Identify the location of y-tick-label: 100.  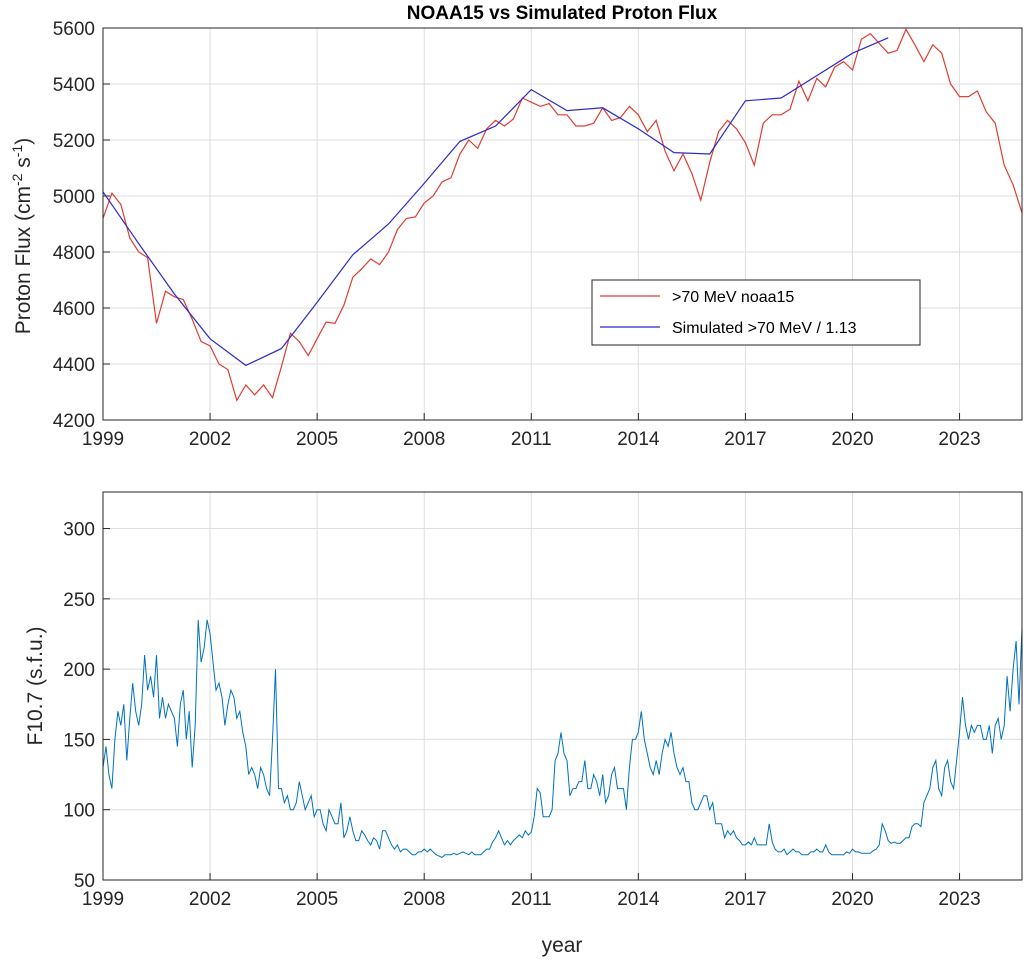
(79, 811).